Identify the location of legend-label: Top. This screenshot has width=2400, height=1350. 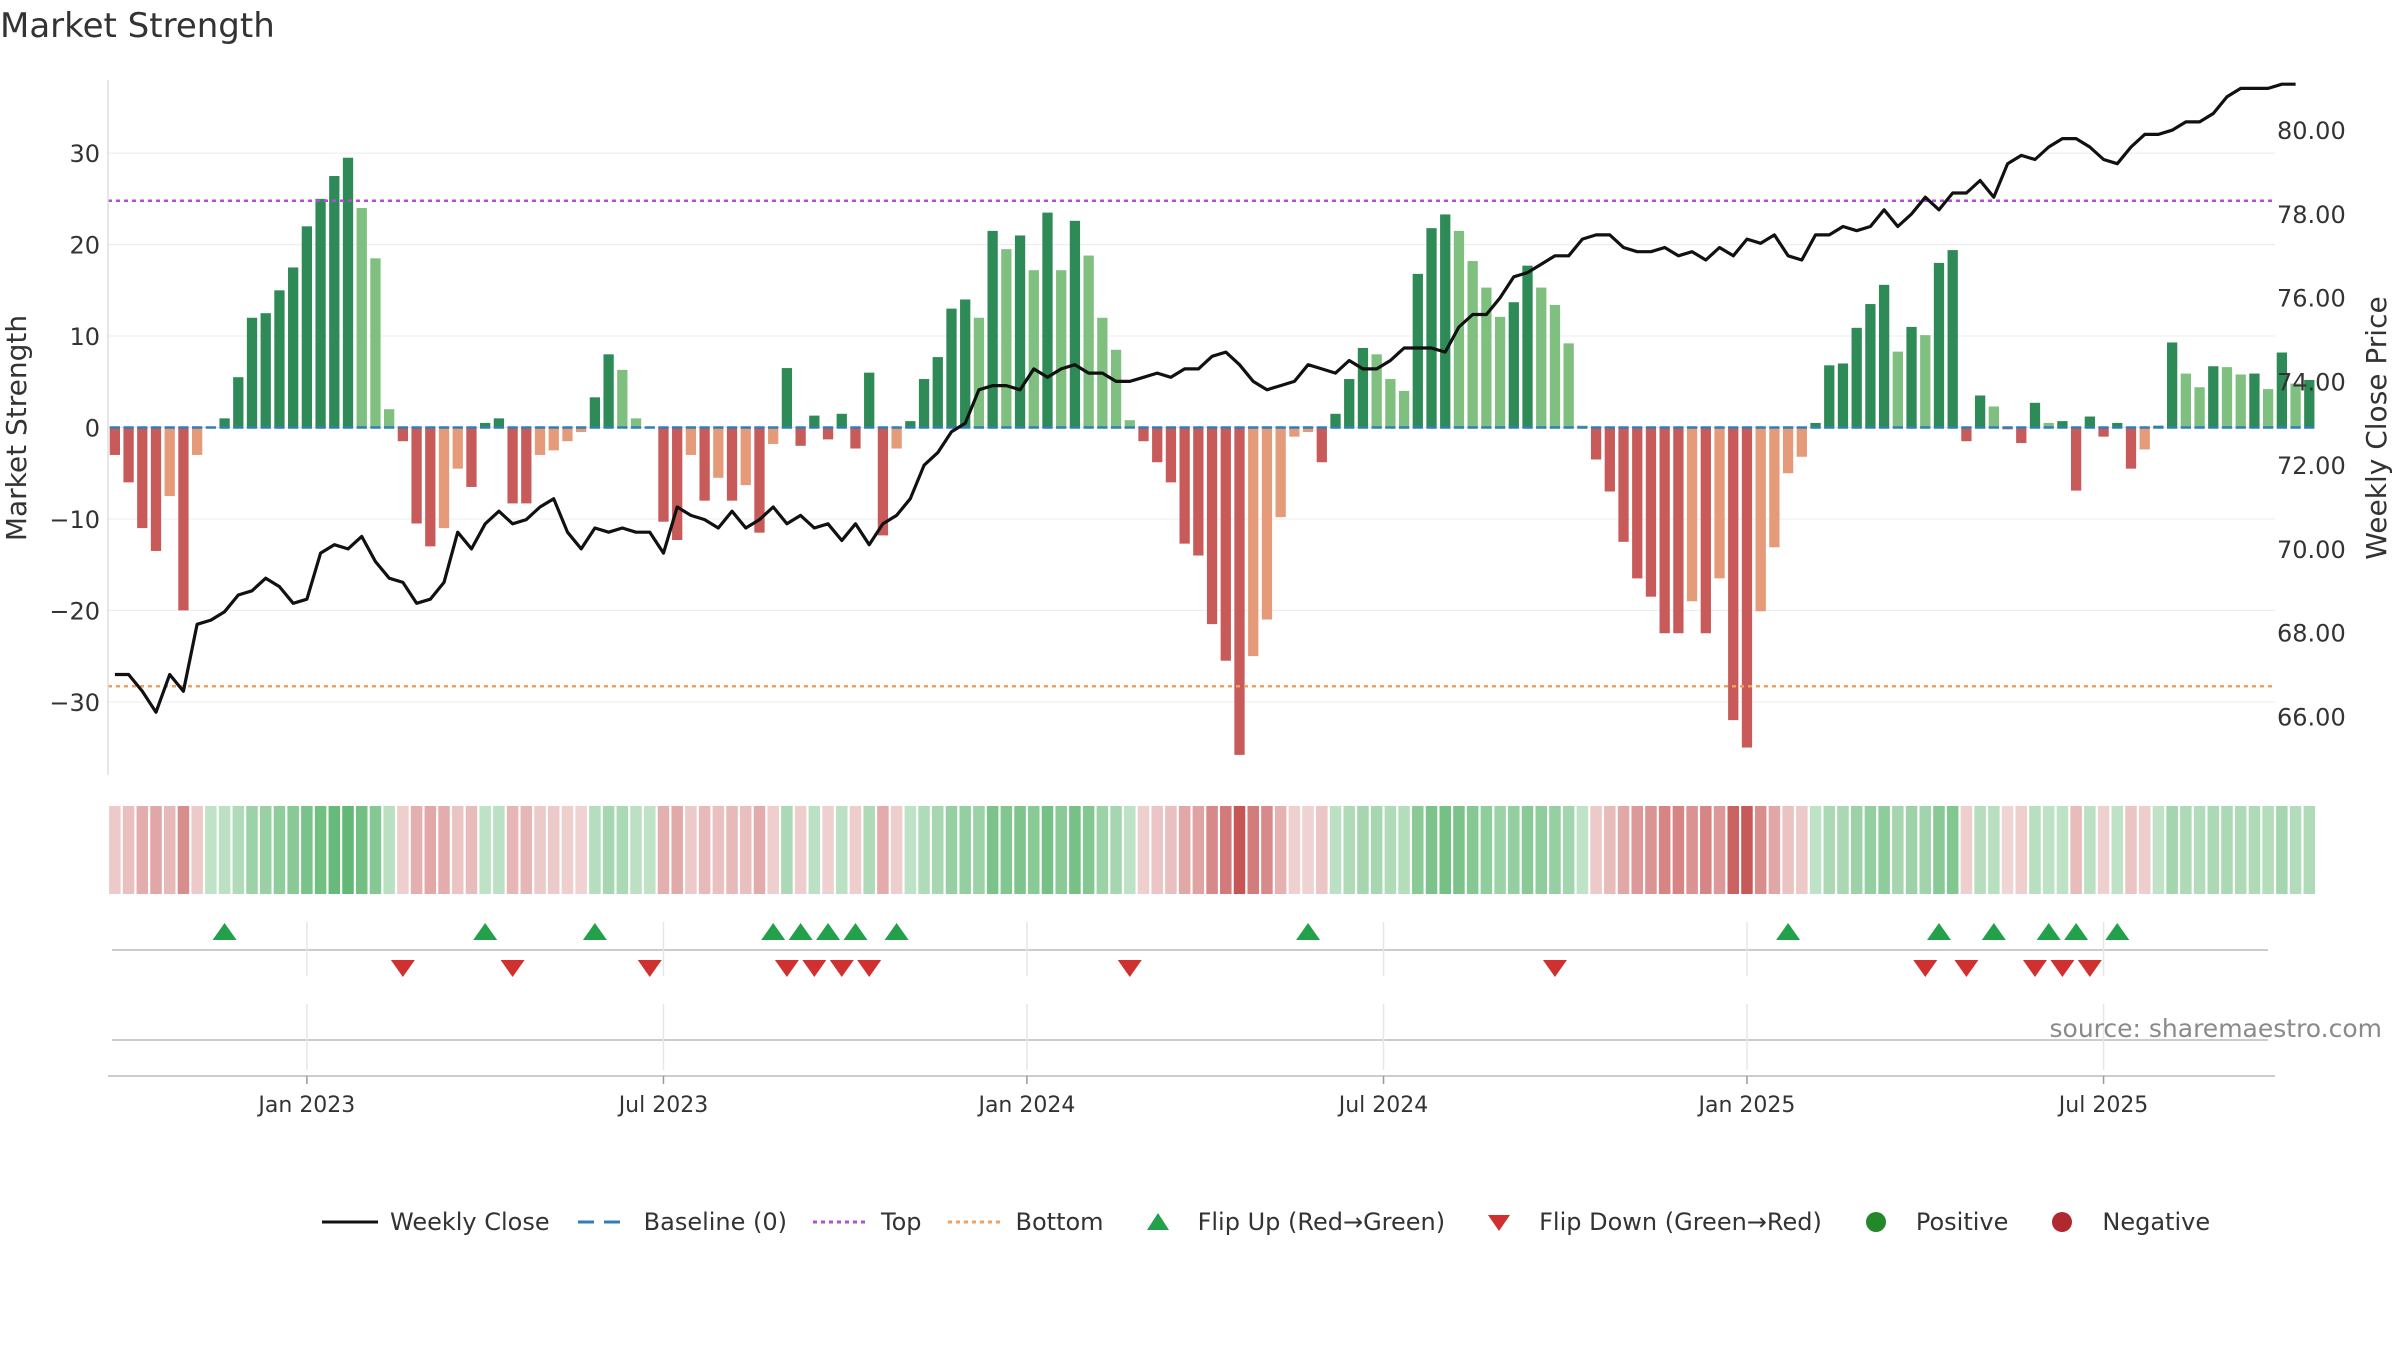
(901, 1222).